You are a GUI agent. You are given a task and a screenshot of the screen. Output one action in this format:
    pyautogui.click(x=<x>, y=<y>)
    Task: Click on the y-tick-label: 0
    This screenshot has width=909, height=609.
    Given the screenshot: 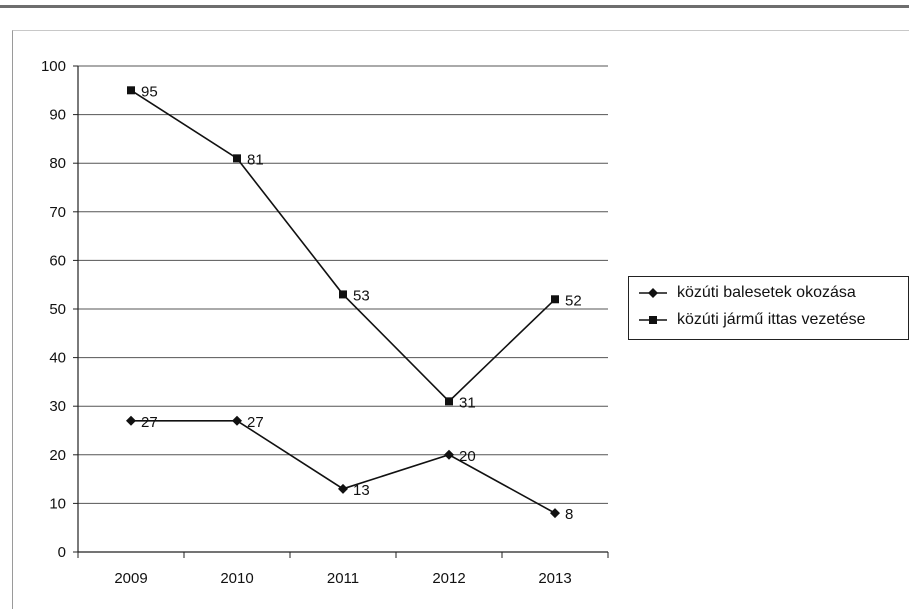 What is the action you would take?
    pyautogui.click(x=62, y=552)
    